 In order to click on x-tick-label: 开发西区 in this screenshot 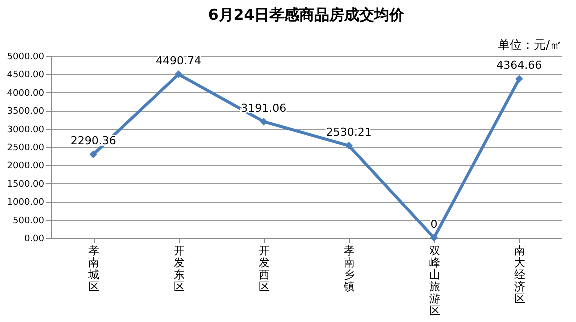, I will do `click(264, 269)`.